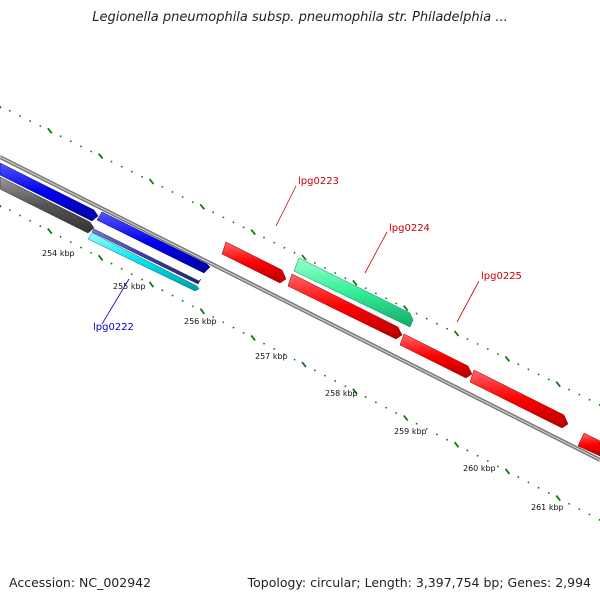 The height and width of the screenshot is (600, 600). Describe the element at coordinates (254, 262) in the screenshot. I see `cds-lpg0223` at that location.